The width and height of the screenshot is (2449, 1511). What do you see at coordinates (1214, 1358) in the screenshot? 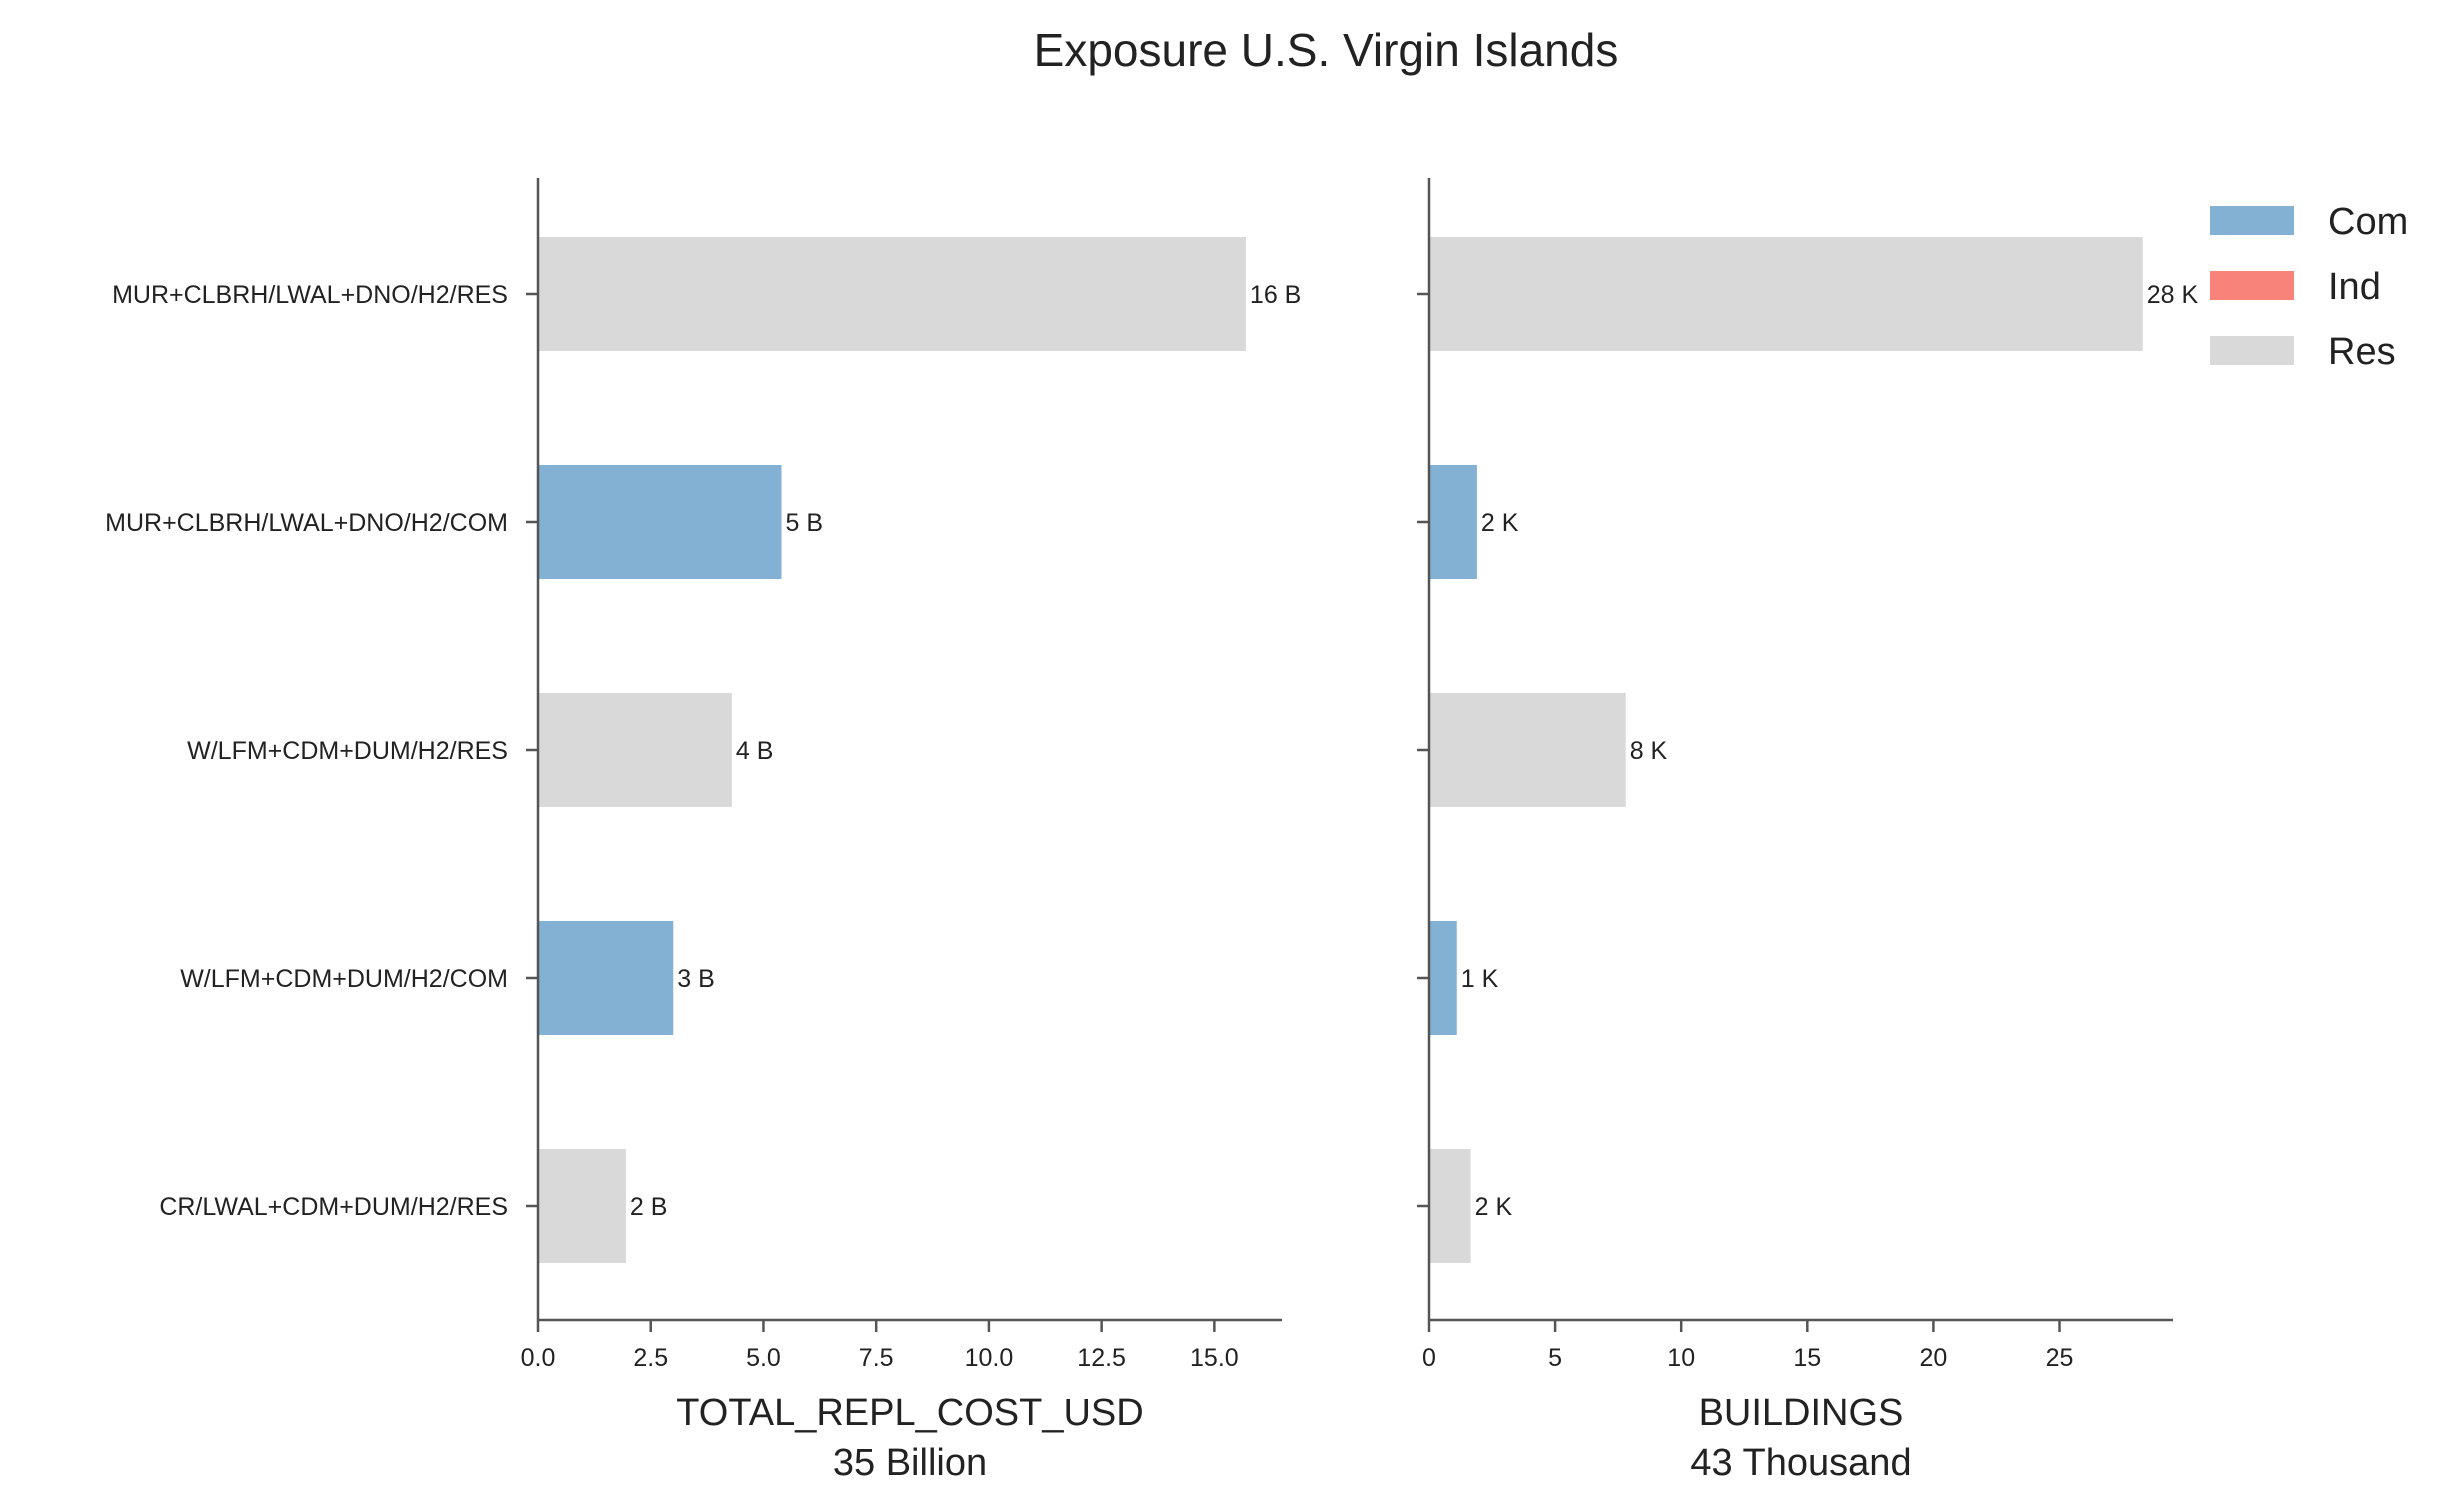
I see `x-tick-label: 15.0` at bounding box center [1214, 1358].